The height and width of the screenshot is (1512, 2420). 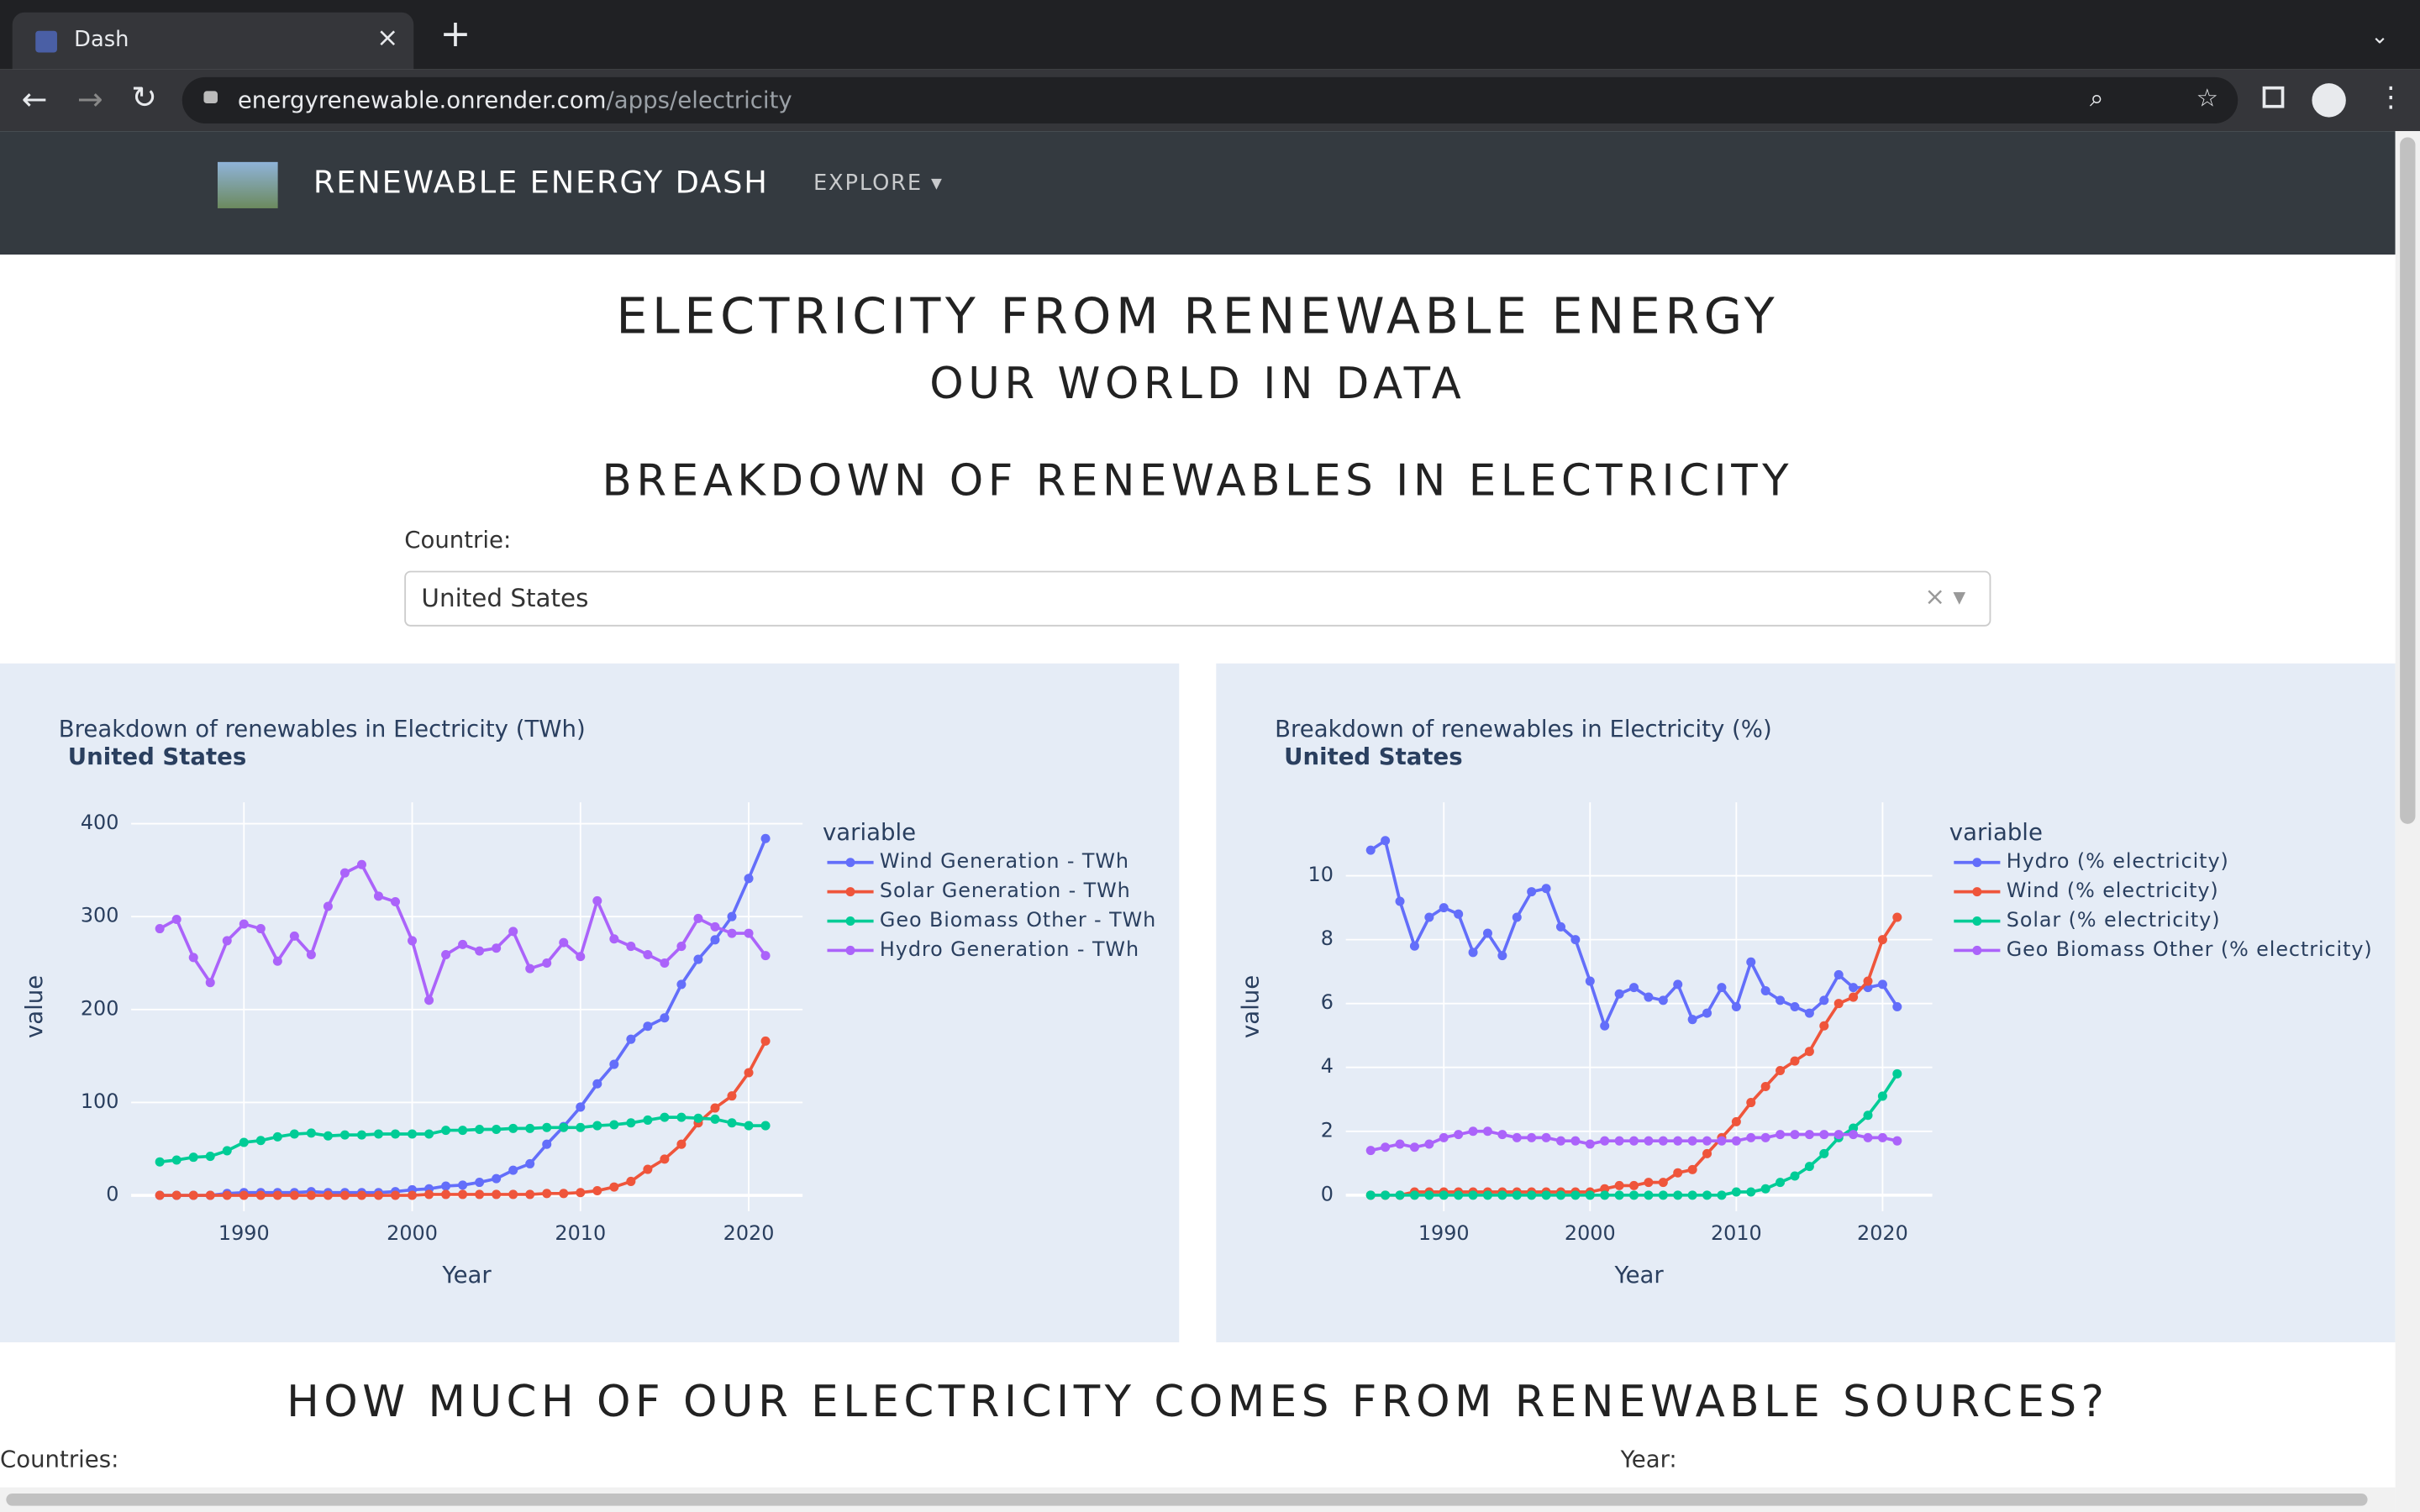 What do you see at coordinates (34, 99) in the screenshot?
I see `back: ←` at bounding box center [34, 99].